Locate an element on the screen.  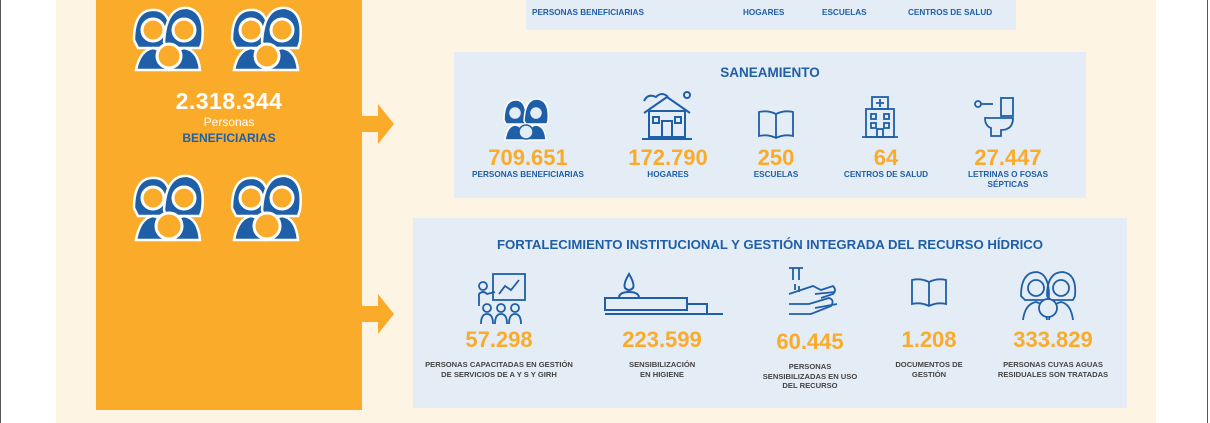
stat-value: 250 is located at coordinates (776, 157).